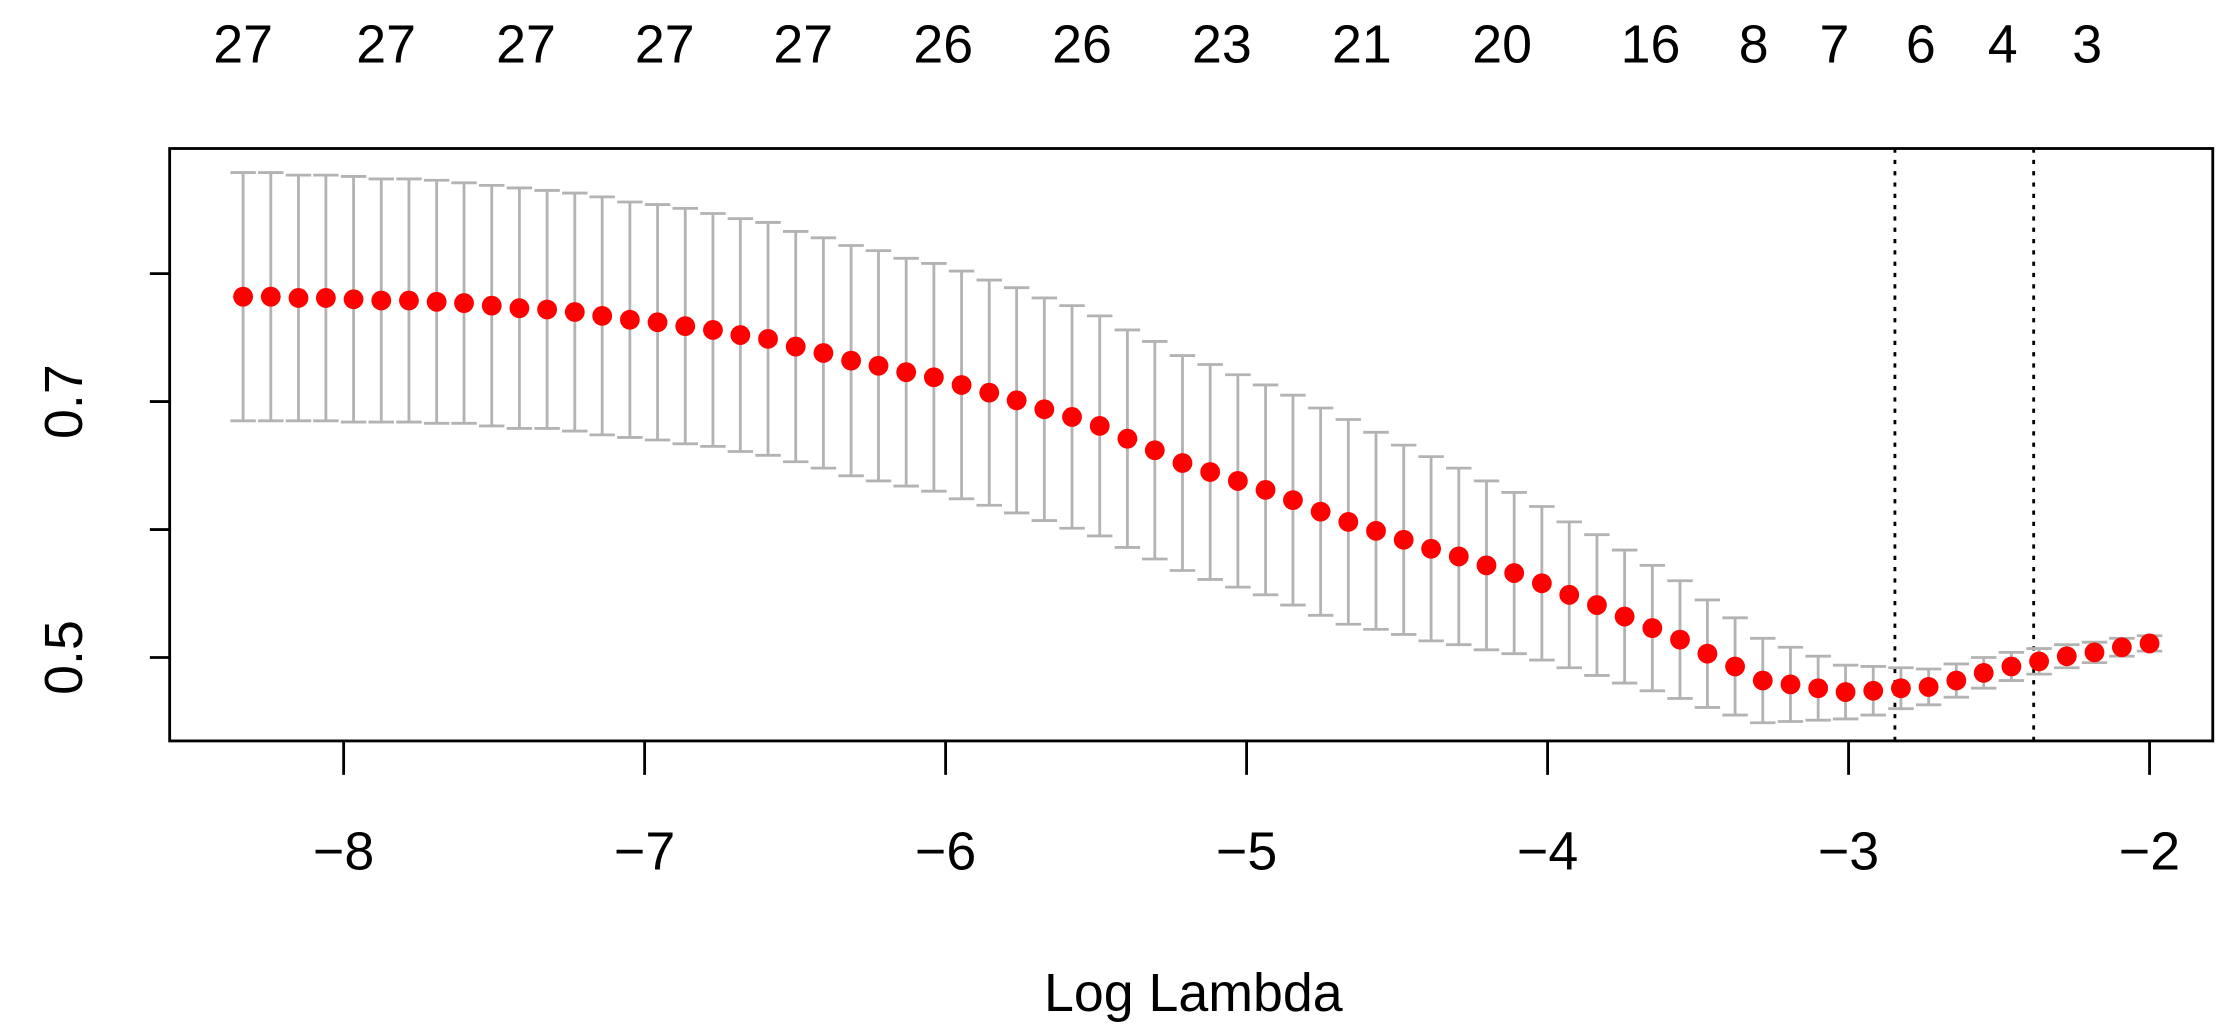 The height and width of the screenshot is (1028, 2217). What do you see at coordinates (343, 852) in the screenshot?
I see `x-tick-label: −8` at bounding box center [343, 852].